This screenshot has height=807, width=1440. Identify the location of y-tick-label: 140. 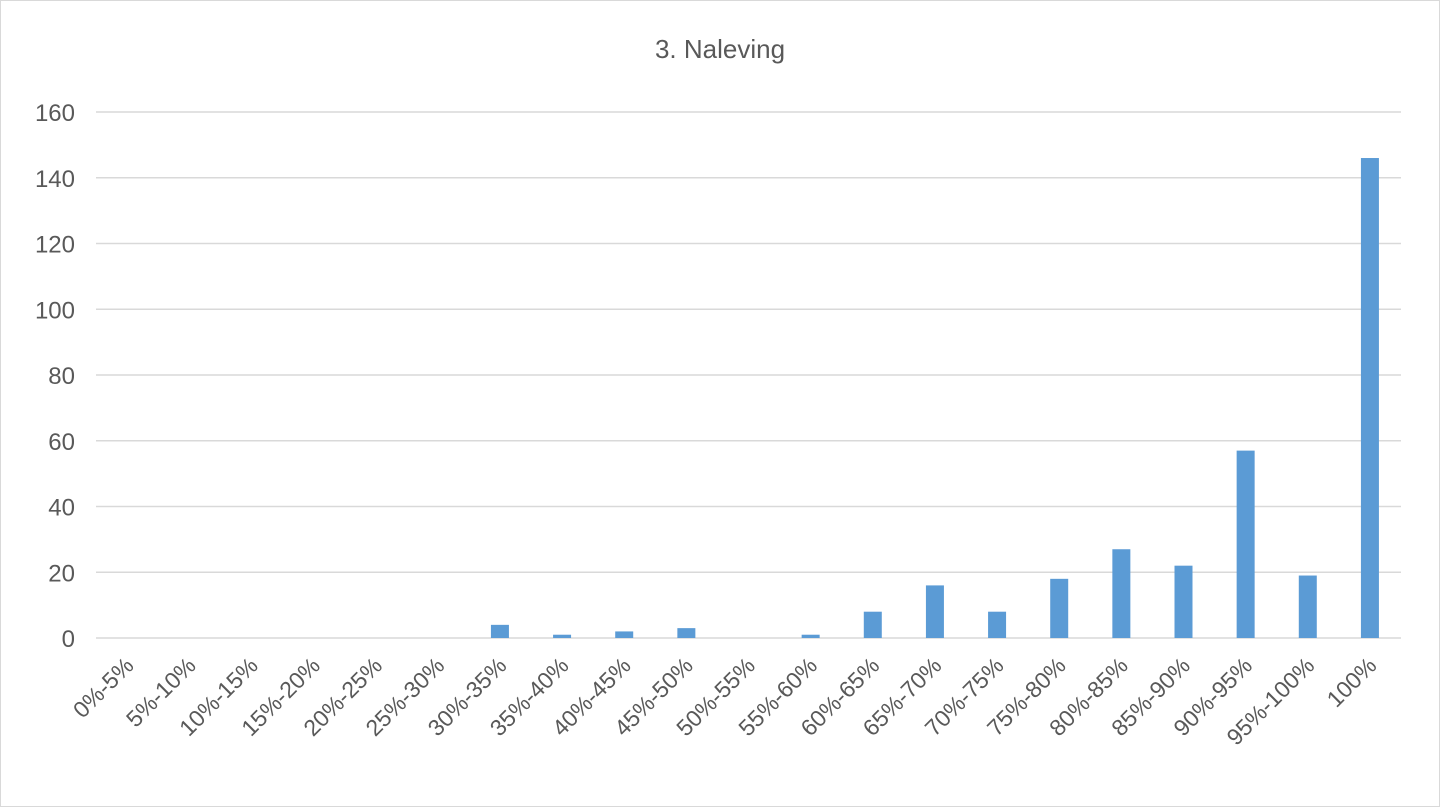
(55, 179).